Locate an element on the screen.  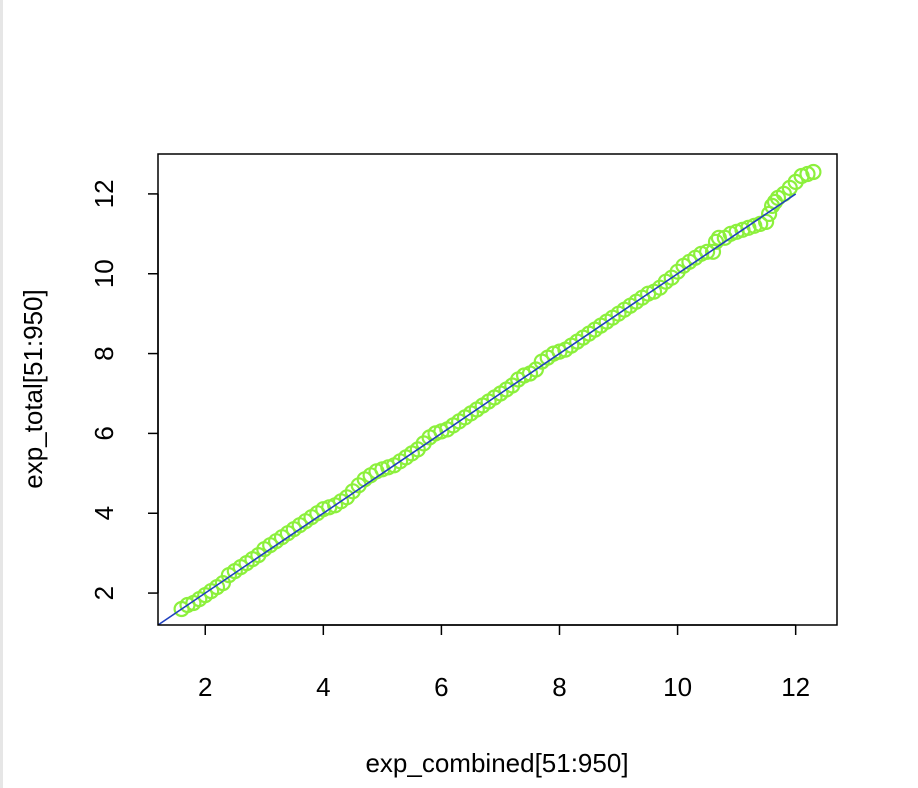
x-axis-title: exp_combined[51:950] is located at coordinates (496, 763).